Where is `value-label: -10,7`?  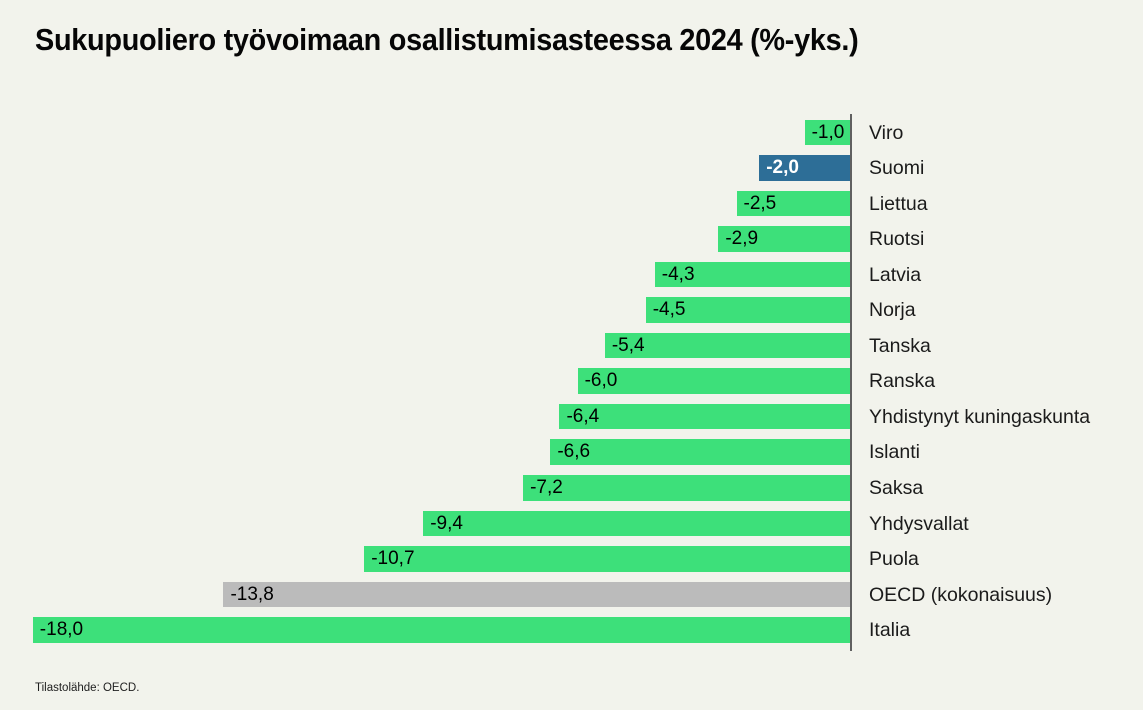
value-label: -10,7 is located at coordinates (393, 559).